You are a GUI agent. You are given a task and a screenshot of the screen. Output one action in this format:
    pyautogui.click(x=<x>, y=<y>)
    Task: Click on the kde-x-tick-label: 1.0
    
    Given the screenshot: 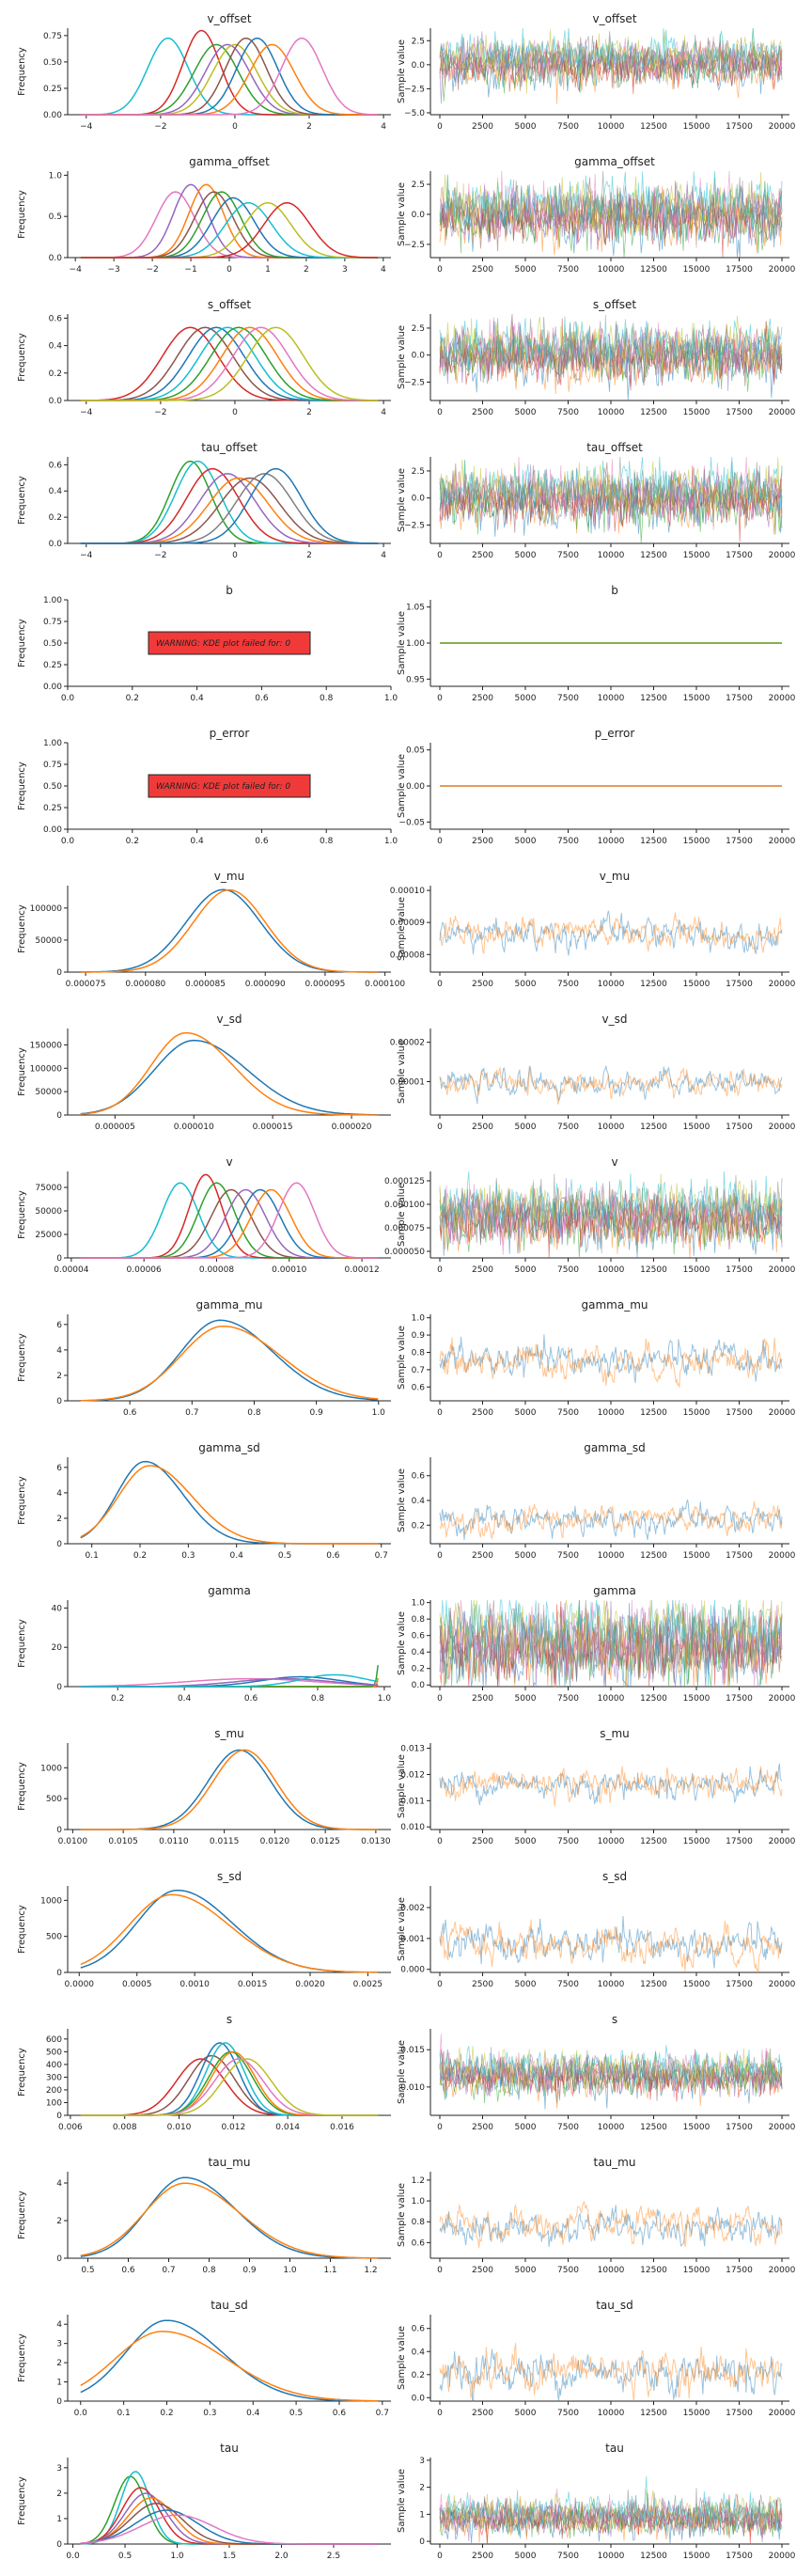 What is the action you would take?
    pyautogui.click(x=379, y=1413)
    